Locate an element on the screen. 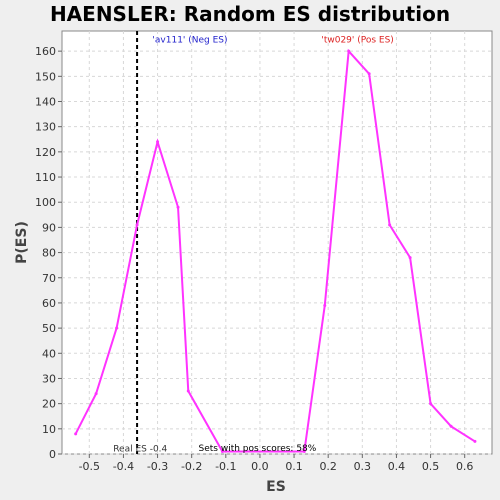 The height and width of the screenshot is (500, 500). x-tick-label: -0.4 is located at coordinates (123, 466).